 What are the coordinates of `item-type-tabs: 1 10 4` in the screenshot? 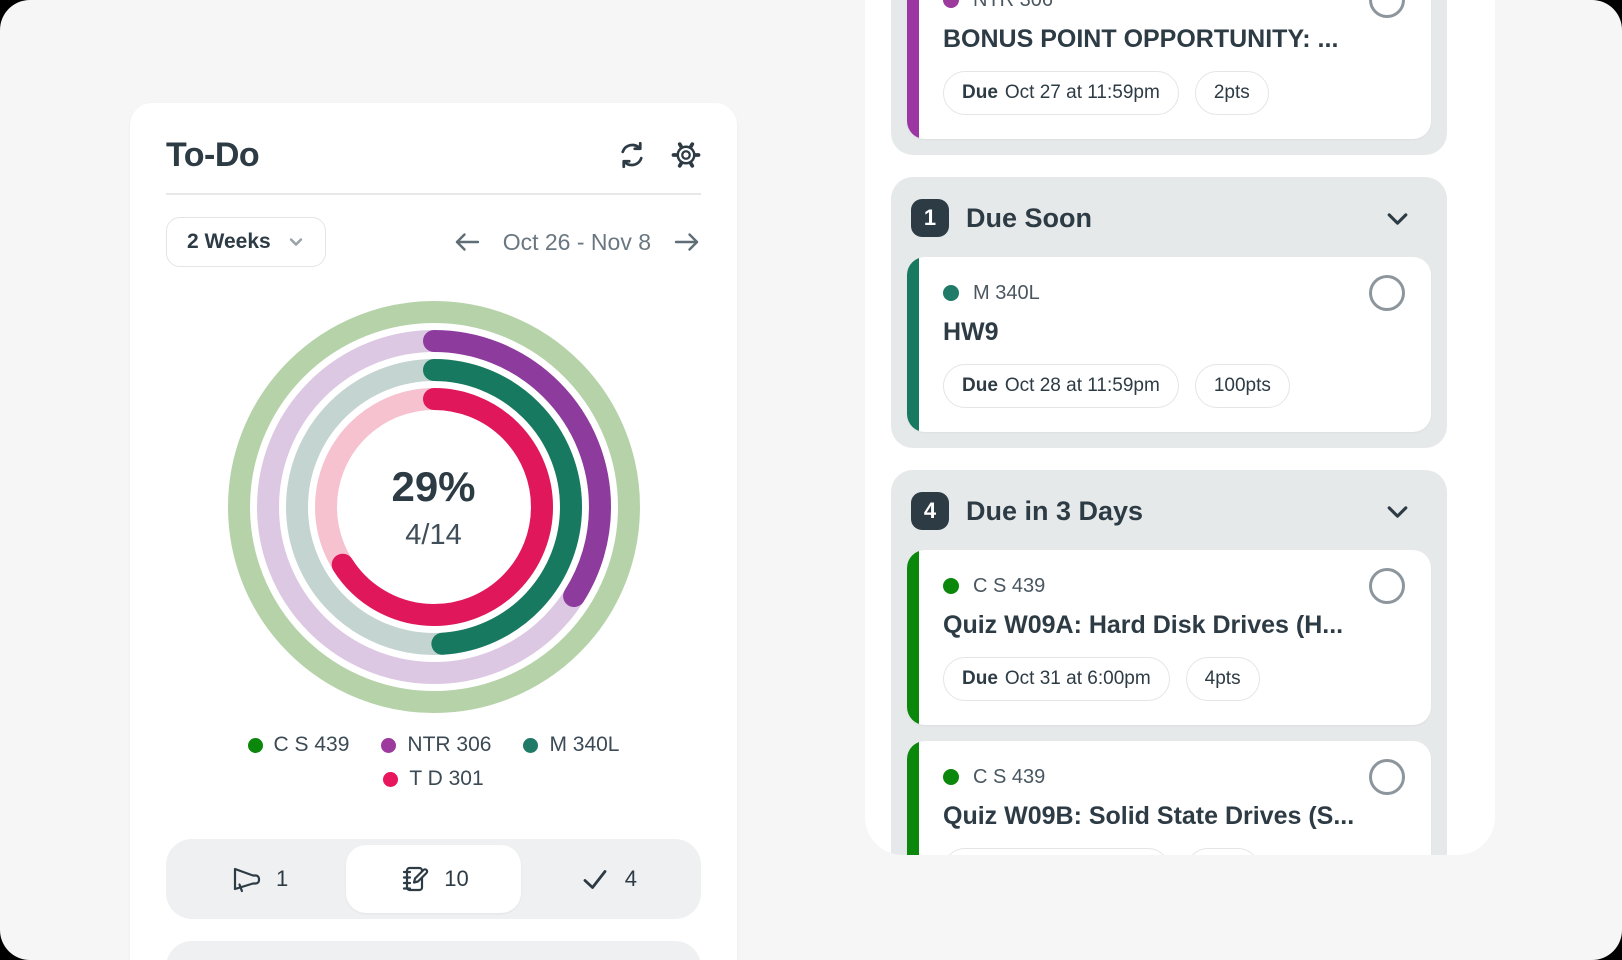 It's located at (433, 879).